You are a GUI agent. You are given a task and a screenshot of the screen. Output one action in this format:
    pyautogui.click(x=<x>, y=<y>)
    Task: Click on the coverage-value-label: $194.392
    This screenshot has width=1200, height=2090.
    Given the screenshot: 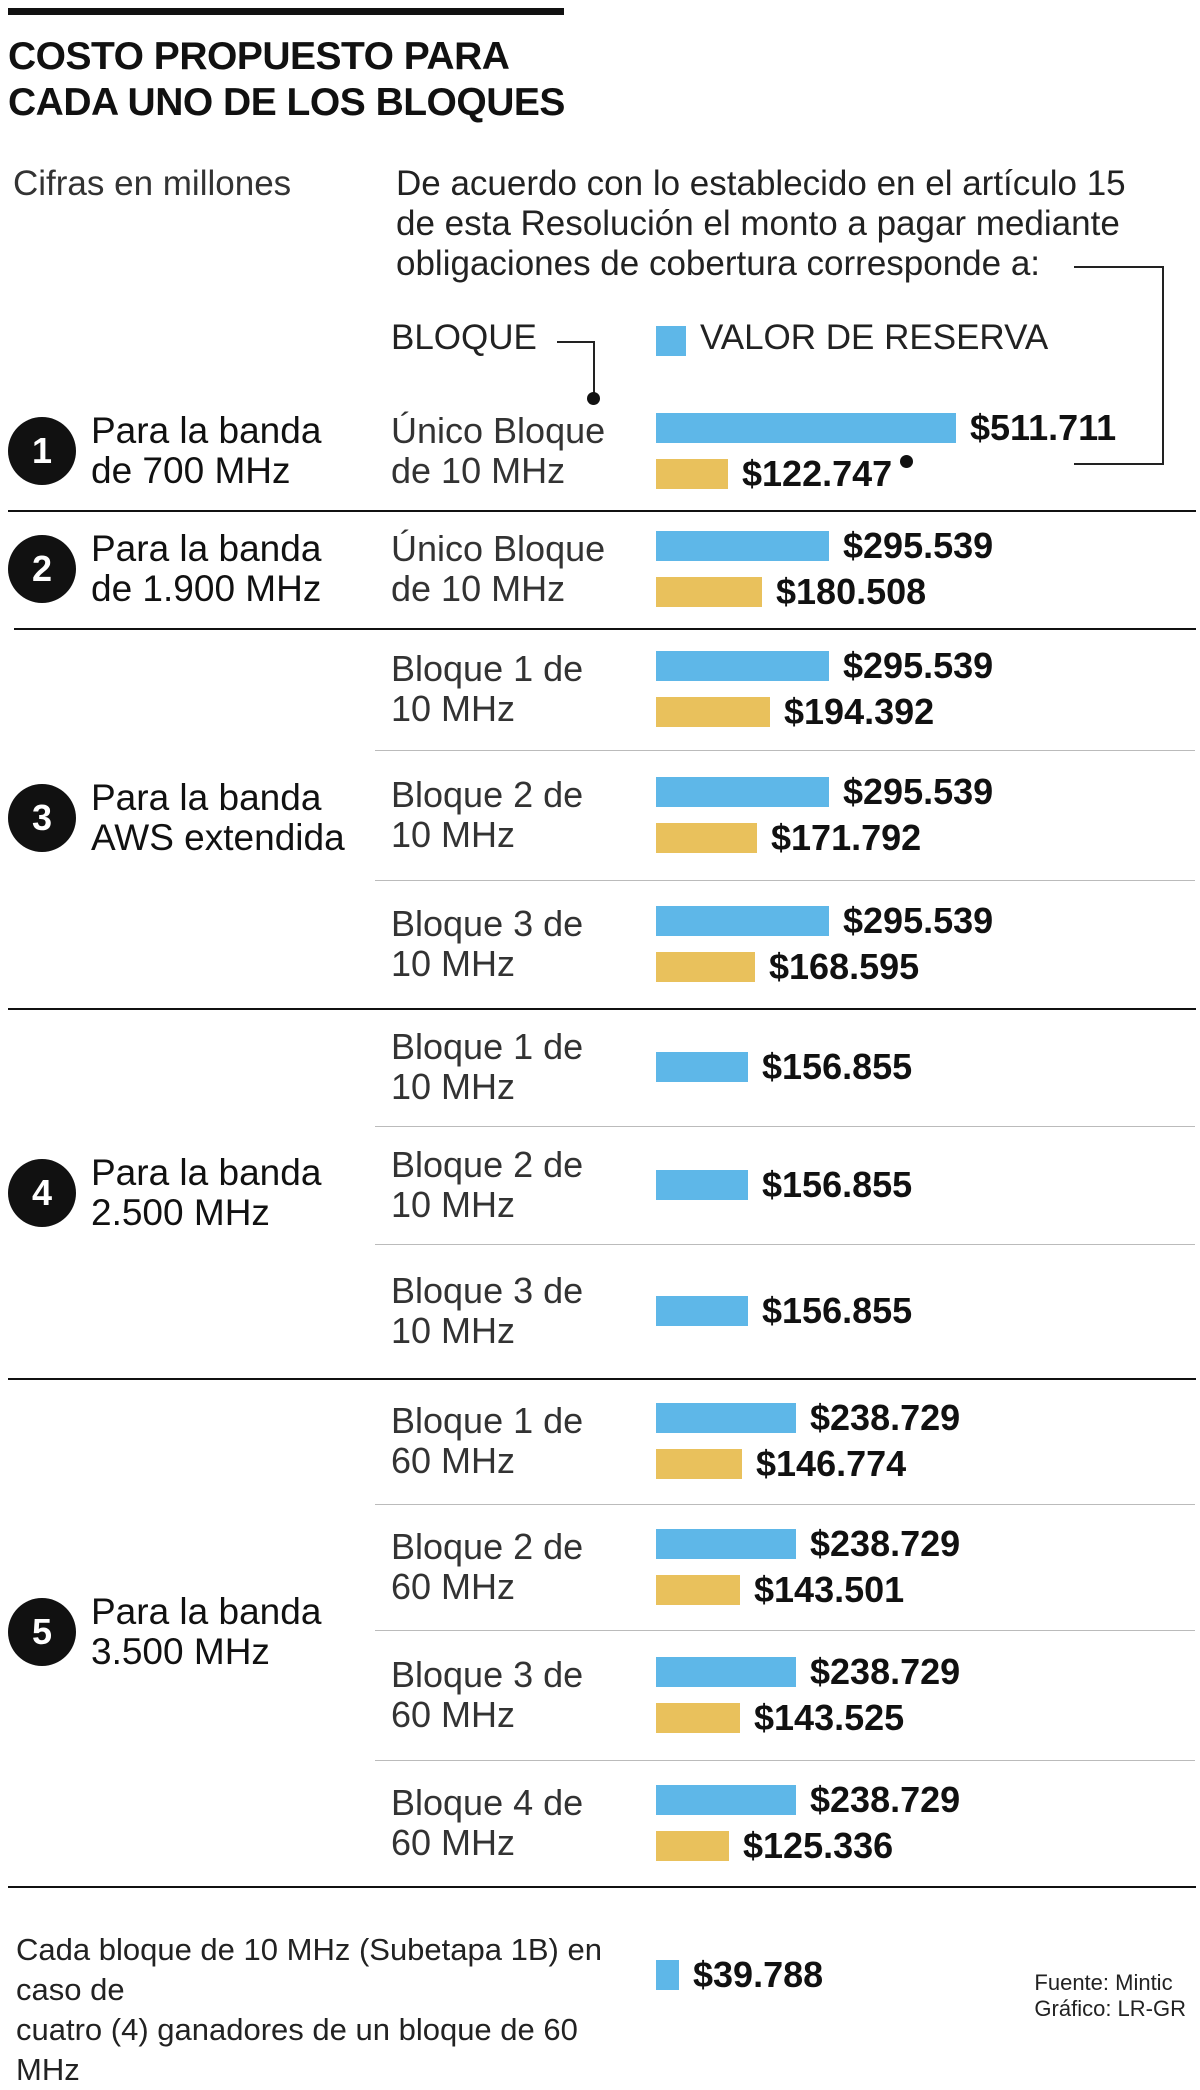 What is the action you would take?
    pyautogui.click(x=859, y=711)
    